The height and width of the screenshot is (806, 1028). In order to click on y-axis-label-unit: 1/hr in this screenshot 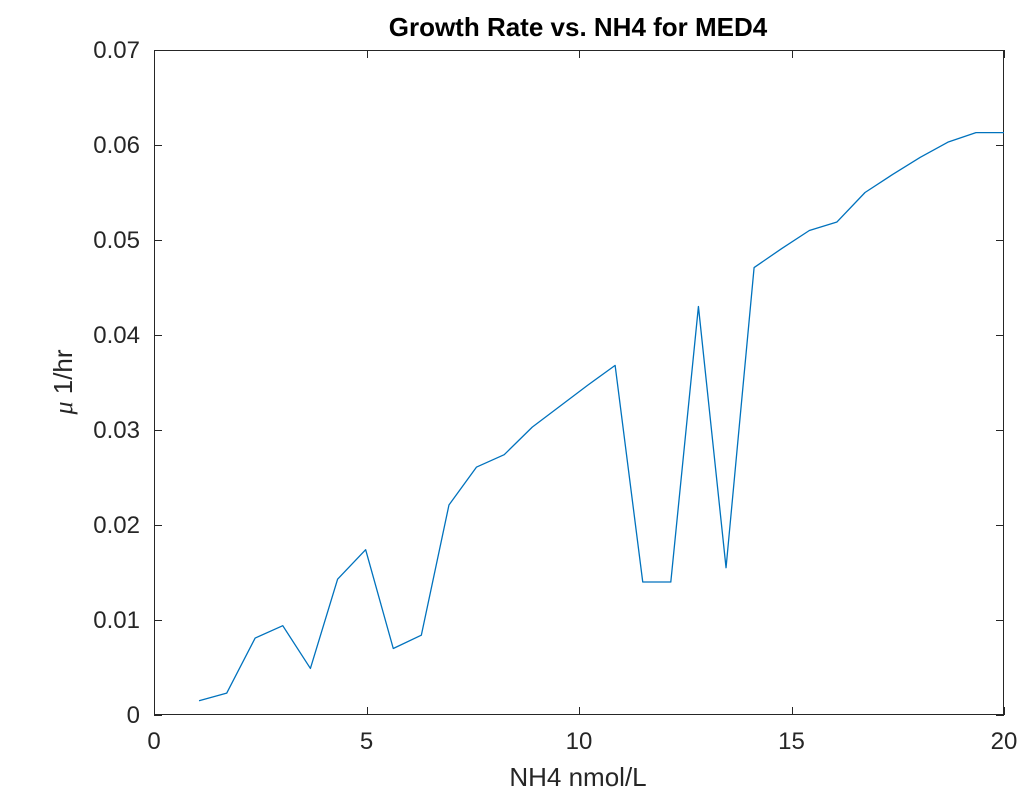, I will do `click(63, 371)`.